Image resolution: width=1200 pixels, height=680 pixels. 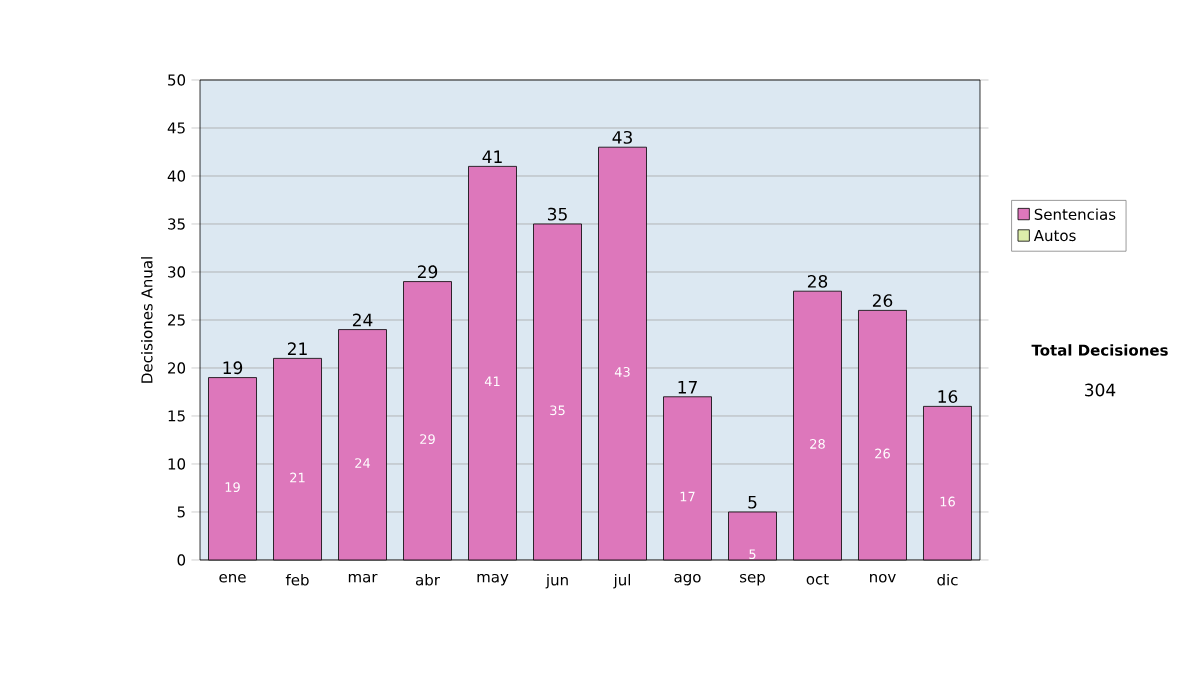 What do you see at coordinates (362, 320) in the screenshot?
I see `total-label: 24` at bounding box center [362, 320].